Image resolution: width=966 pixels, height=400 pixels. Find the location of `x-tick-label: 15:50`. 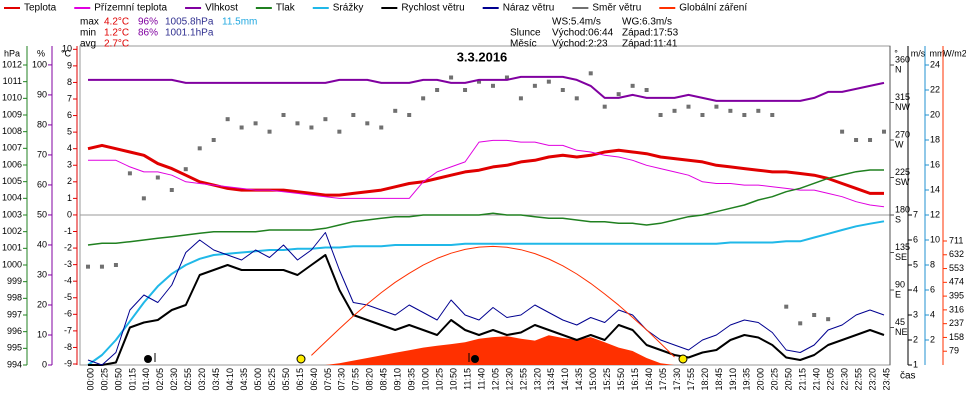

x-tick-label: 15:50 is located at coordinates (621, 379).